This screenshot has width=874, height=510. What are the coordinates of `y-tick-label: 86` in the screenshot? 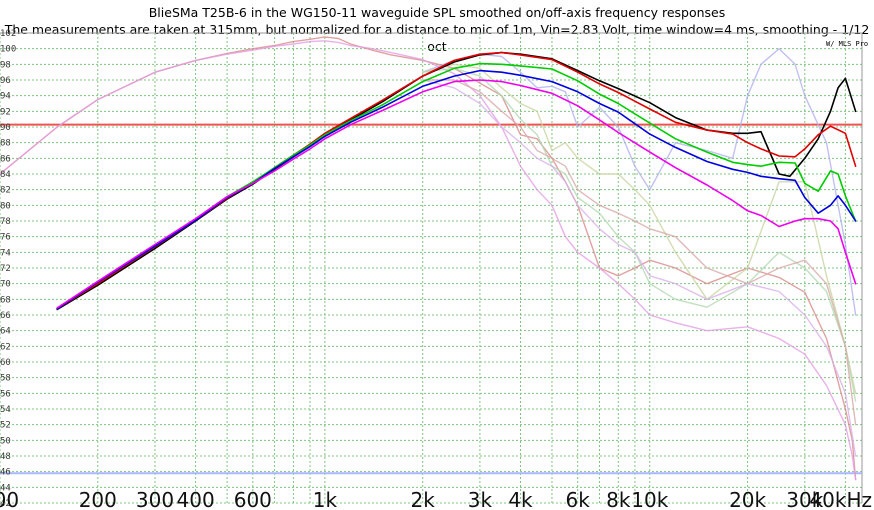 It's located at (5, 159).